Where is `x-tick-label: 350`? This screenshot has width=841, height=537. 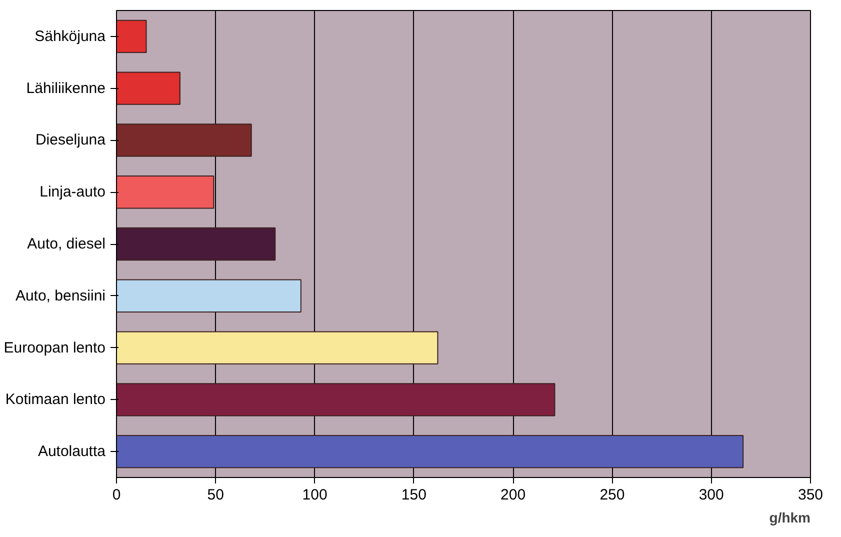 x-tick-label: 350 is located at coordinates (811, 495).